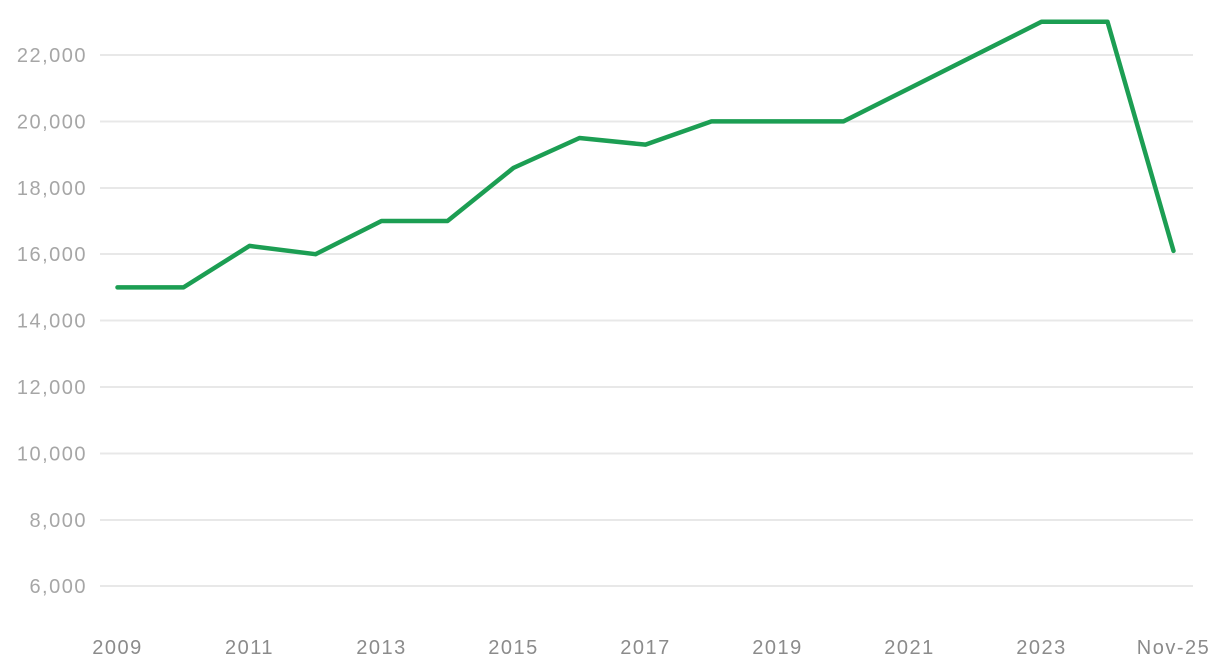  I want to click on x-axis-tick-label: 2015, so click(513, 648).